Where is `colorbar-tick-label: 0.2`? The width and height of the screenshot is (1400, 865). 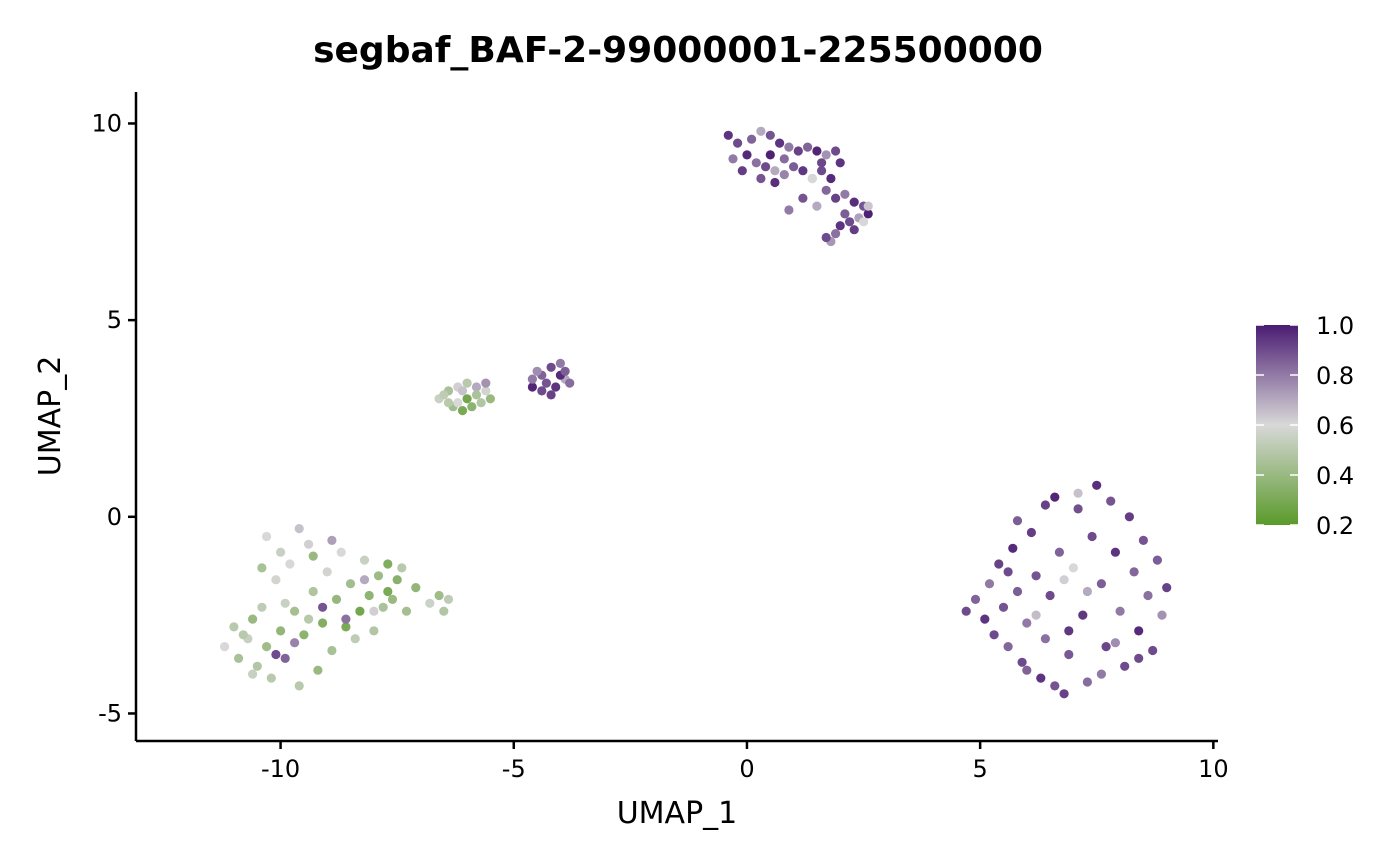
colorbar-tick-label: 0.2 is located at coordinates (1335, 526).